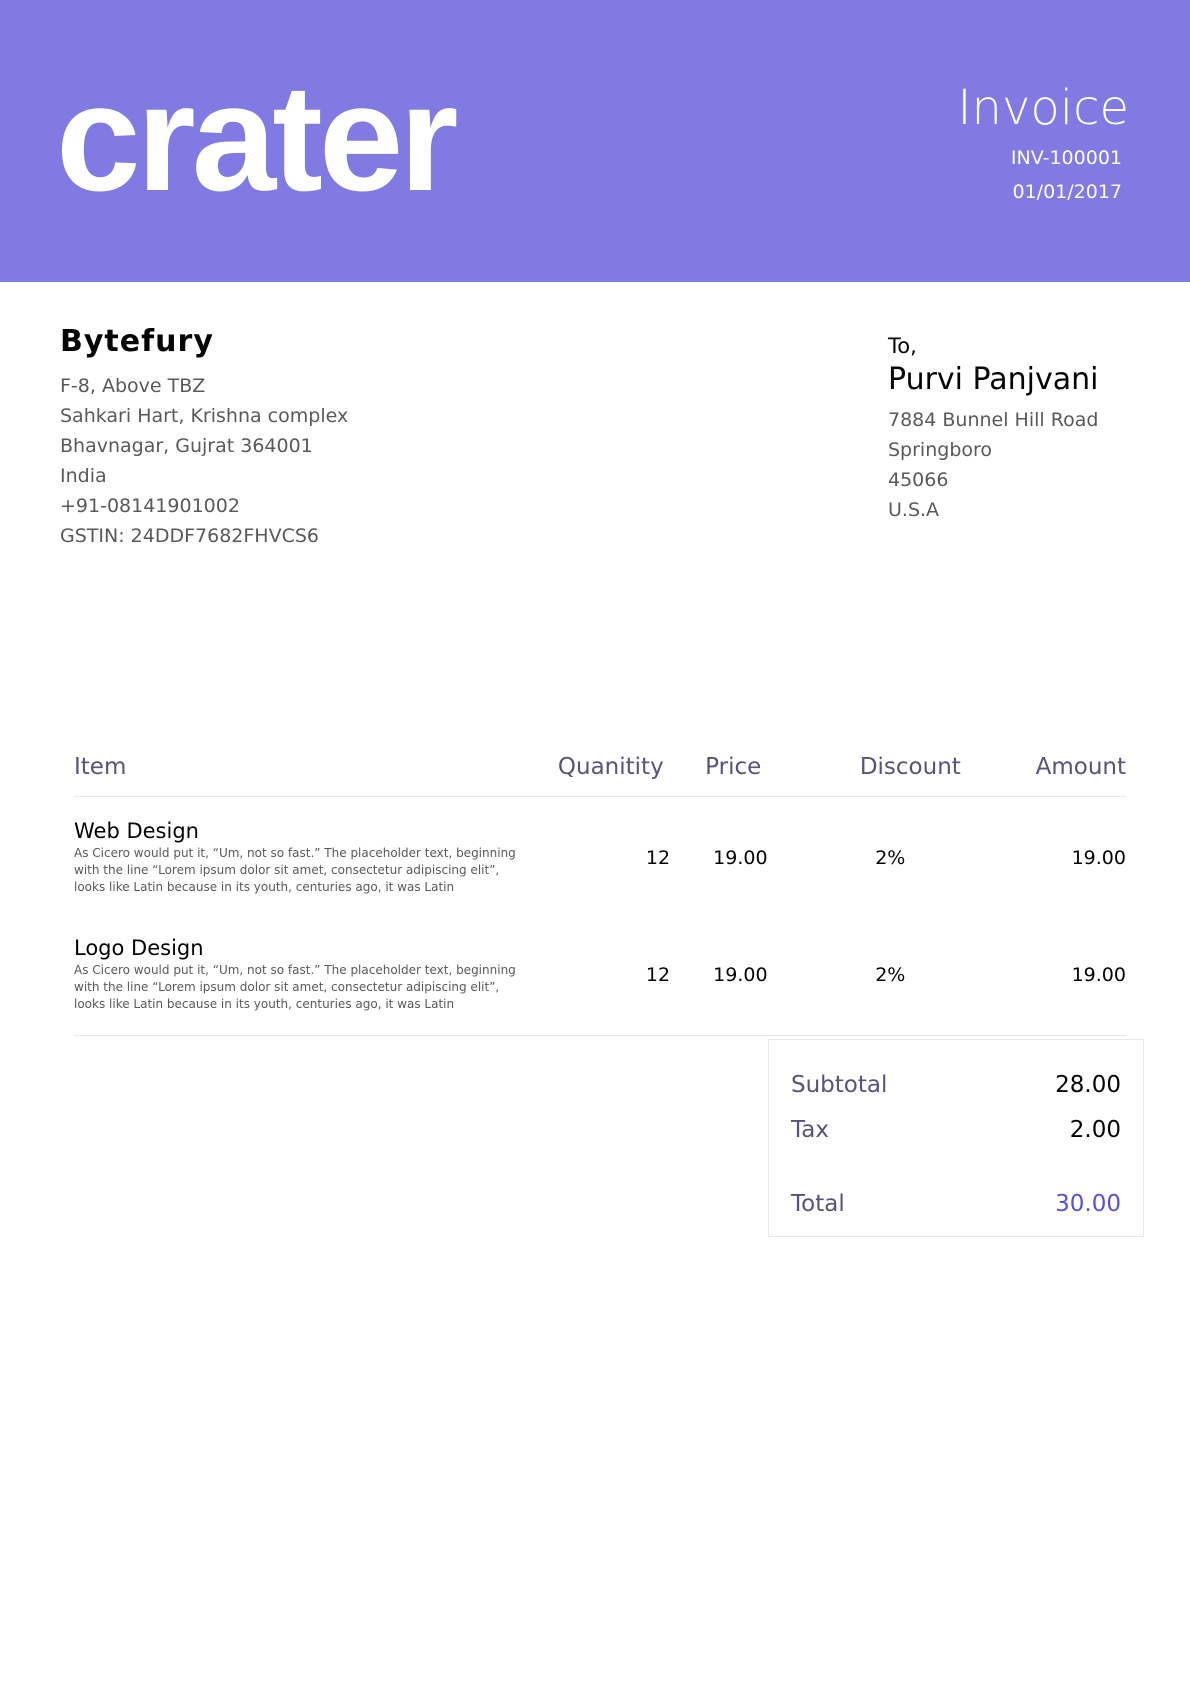 This screenshot has height=1684, width=1190. Describe the element at coordinates (133, 386) in the screenshot. I see `company-address-line: F-8, Above TBZ` at that location.